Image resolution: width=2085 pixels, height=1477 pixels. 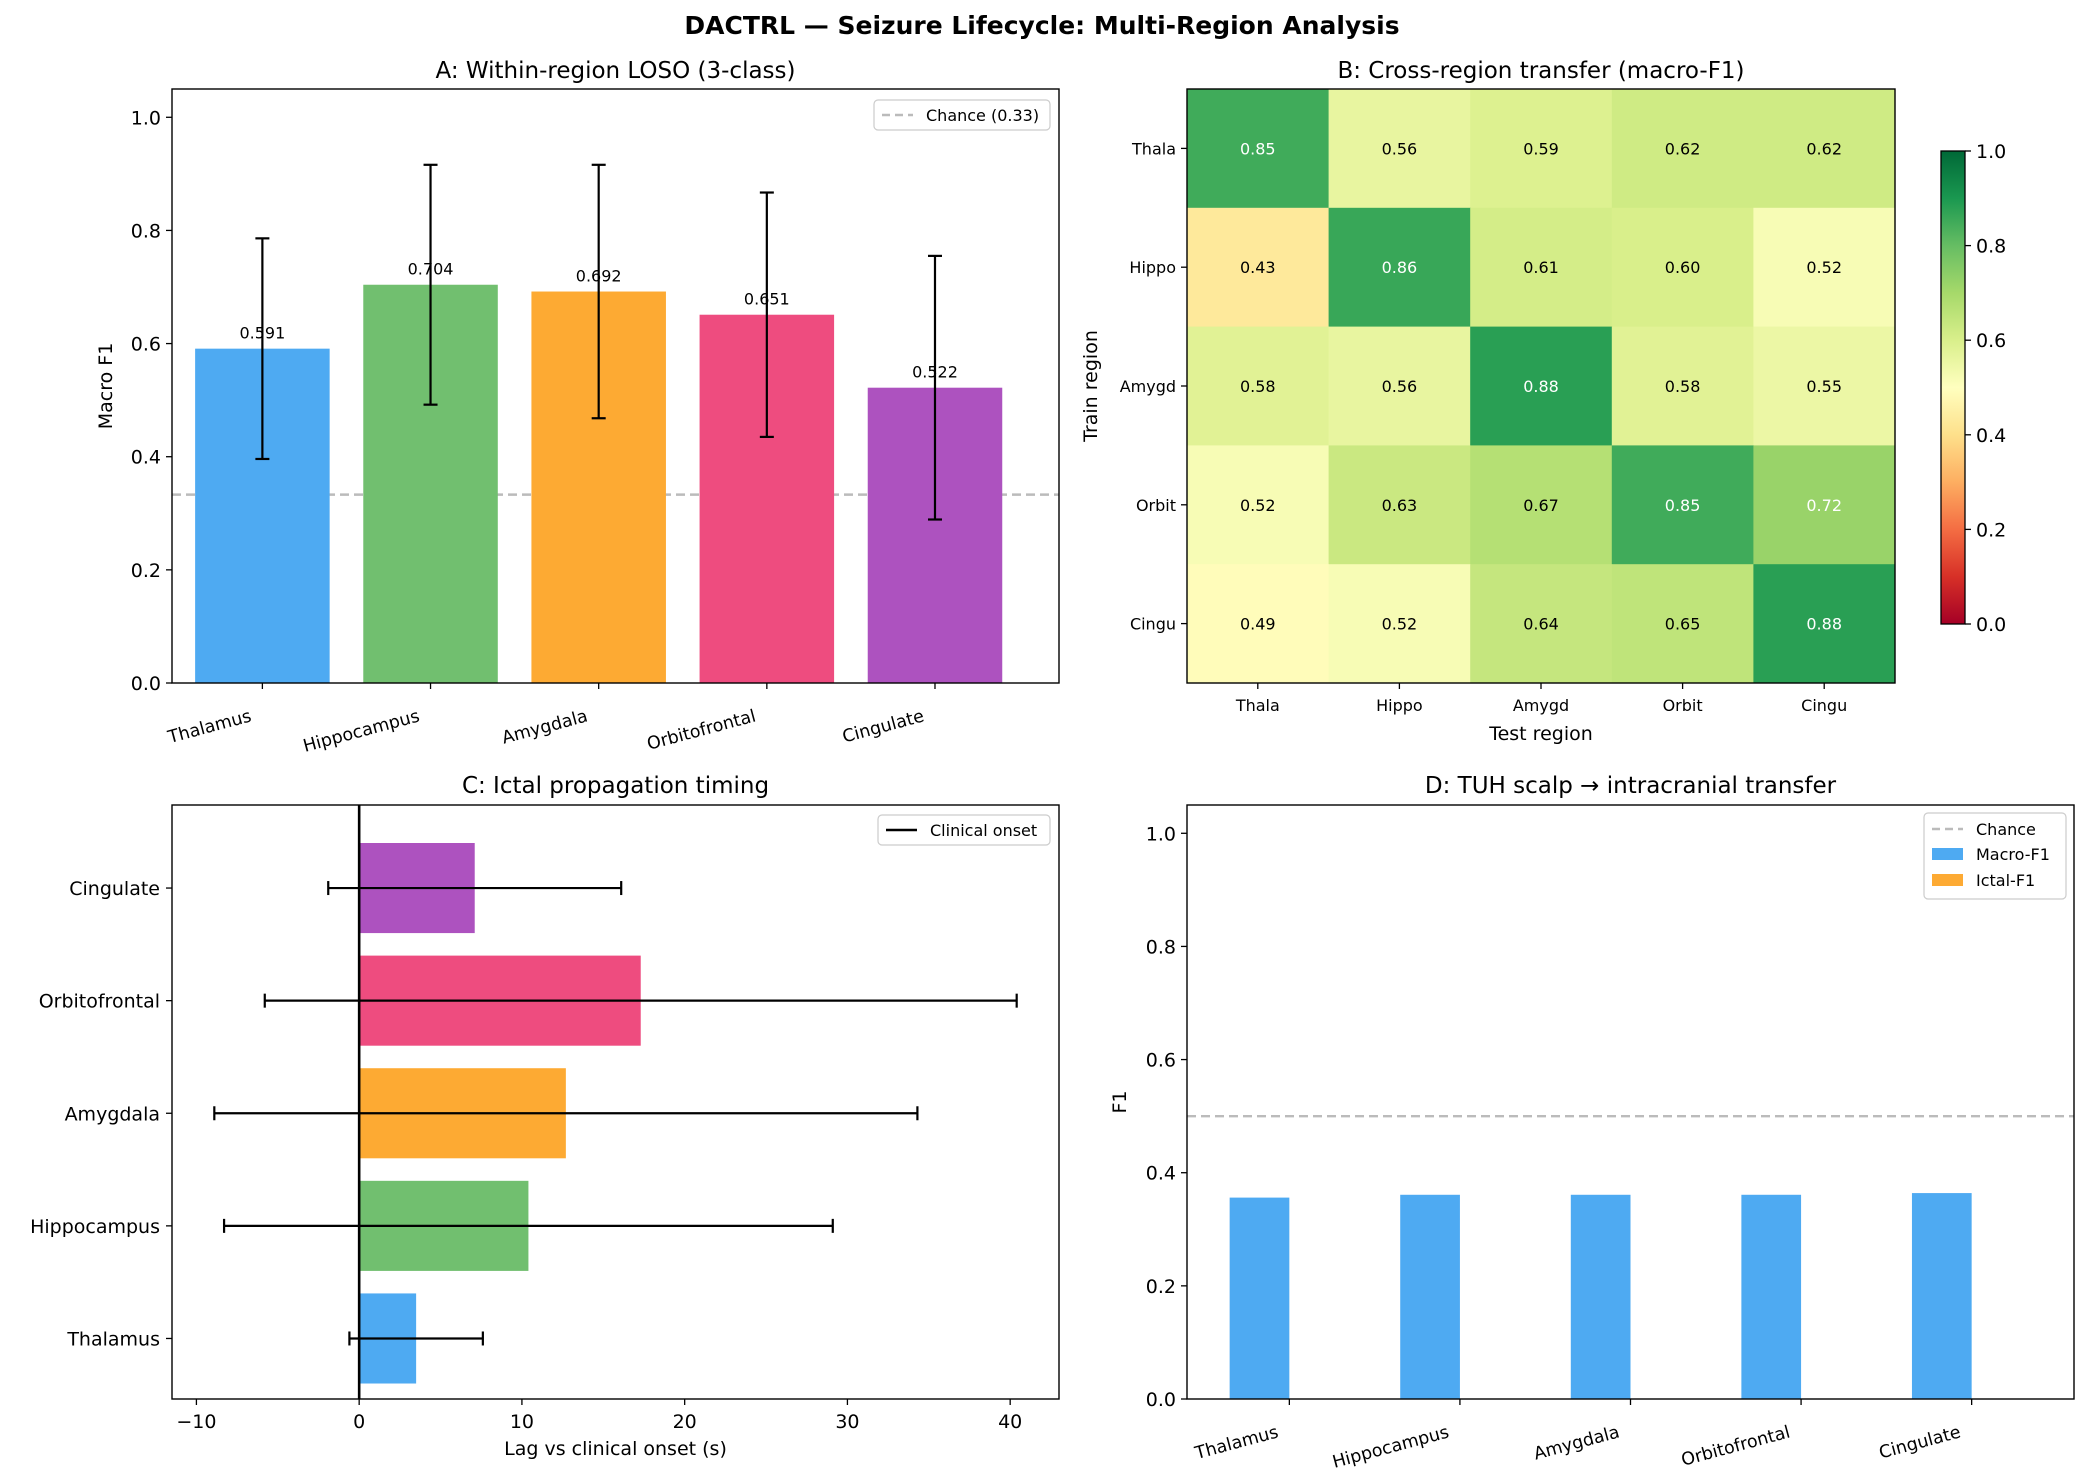 I want to click on panel-b-title: B: Cross-region transfer (macro-F1), so click(x=1540, y=71).